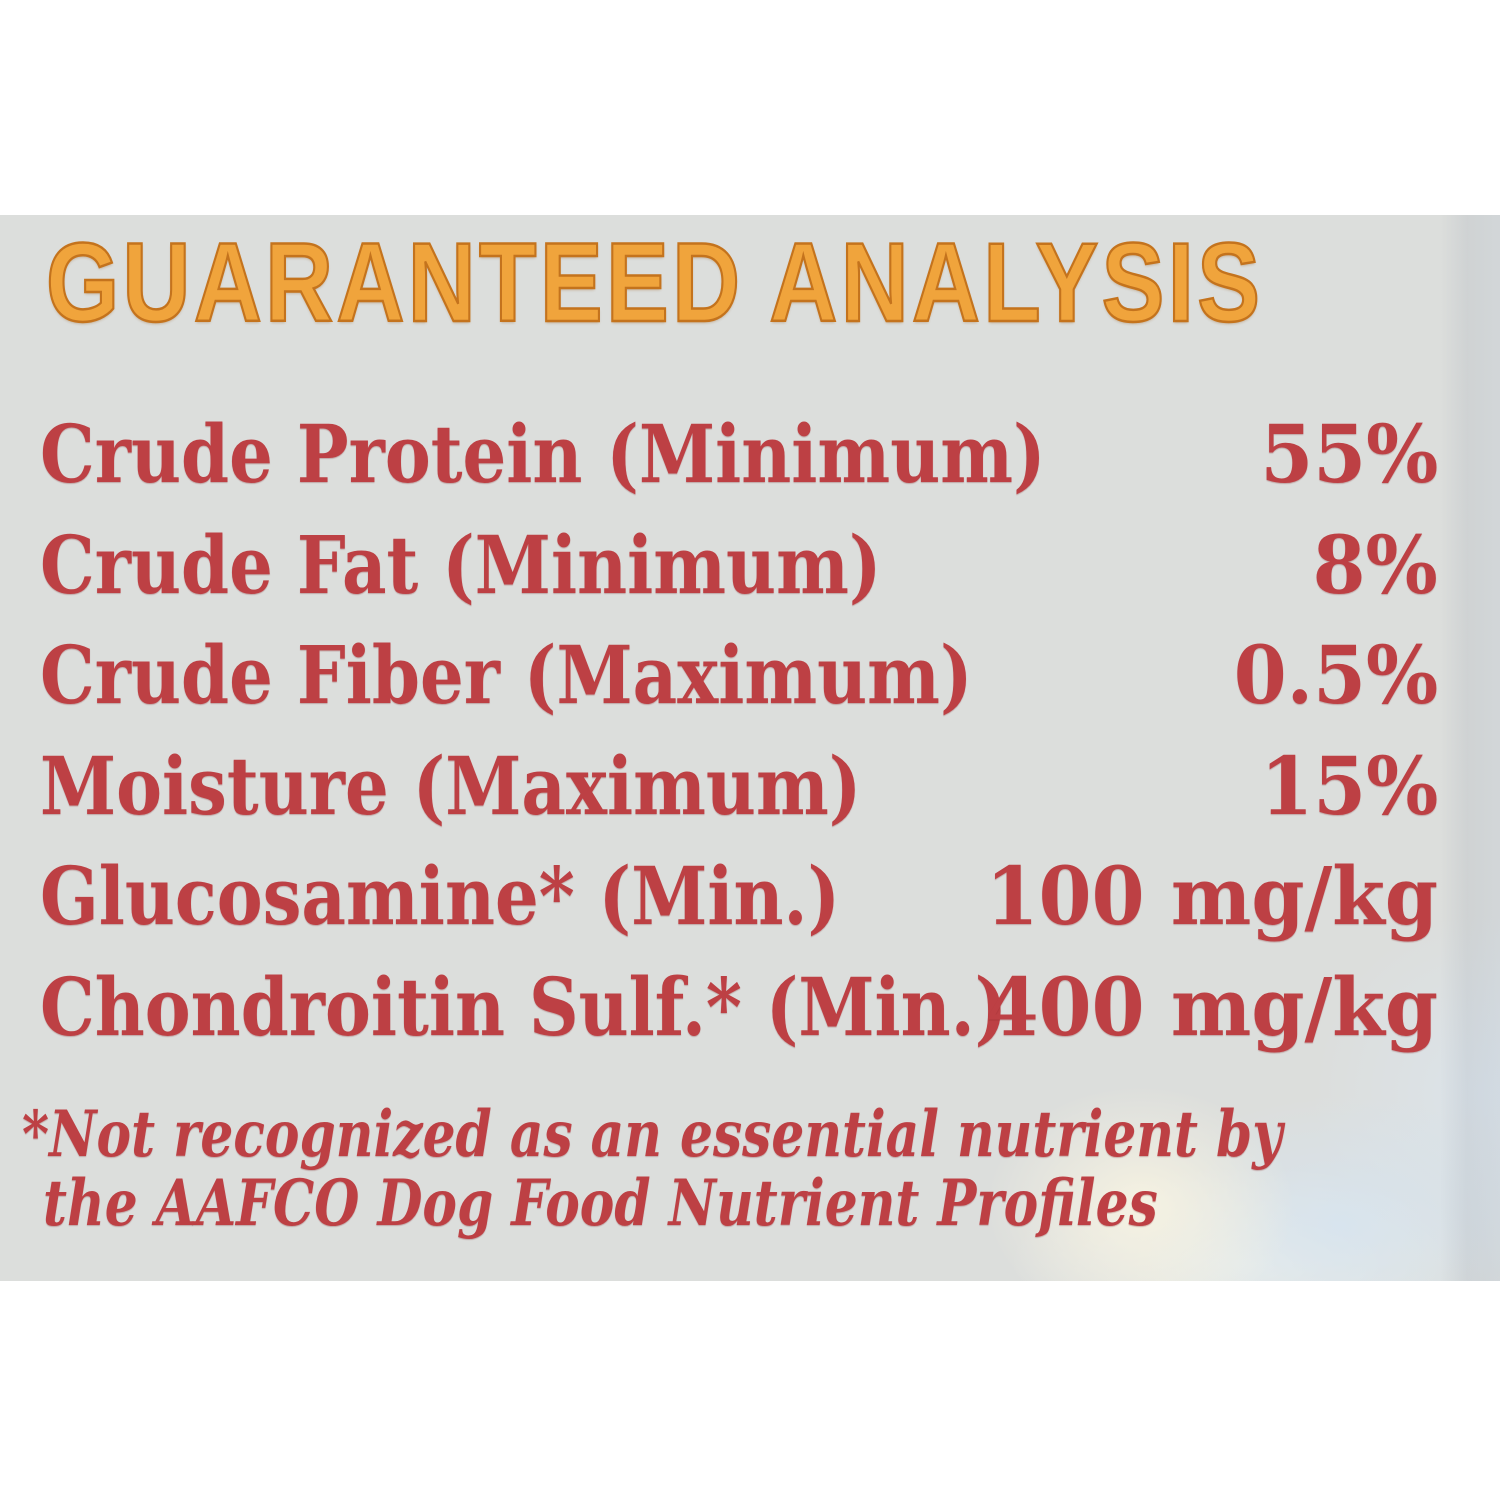 The height and width of the screenshot is (1500, 1500). What do you see at coordinates (1335, 675) in the screenshot?
I see `nutrient-value: 0.5%` at bounding box center [1335, 675].